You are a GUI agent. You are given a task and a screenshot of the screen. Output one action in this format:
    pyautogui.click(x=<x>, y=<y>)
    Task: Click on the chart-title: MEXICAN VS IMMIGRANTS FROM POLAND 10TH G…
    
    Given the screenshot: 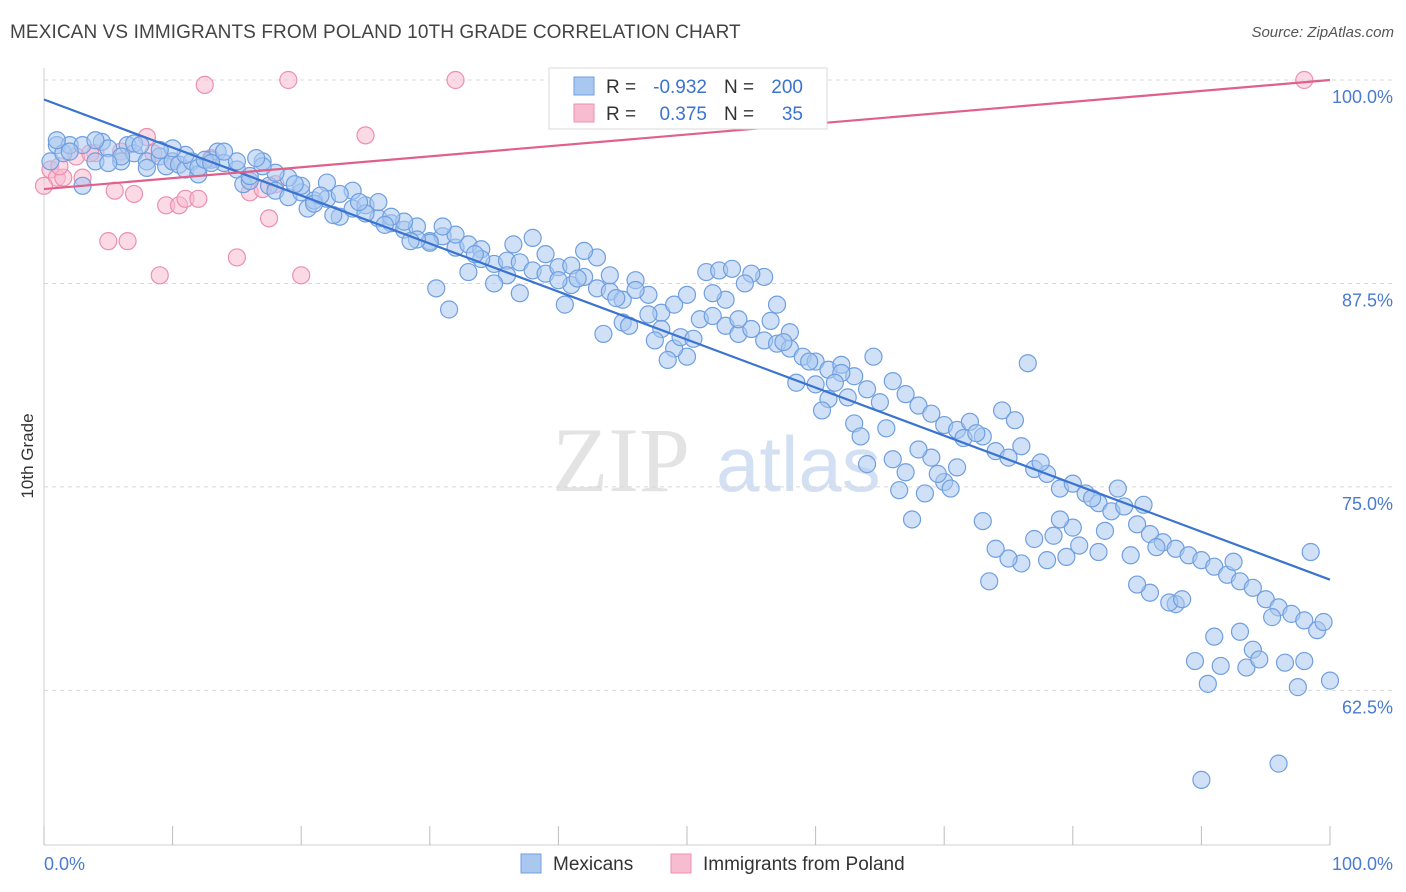 What is the action you would take?
    pyautogui.click(x=375, y=32)
    